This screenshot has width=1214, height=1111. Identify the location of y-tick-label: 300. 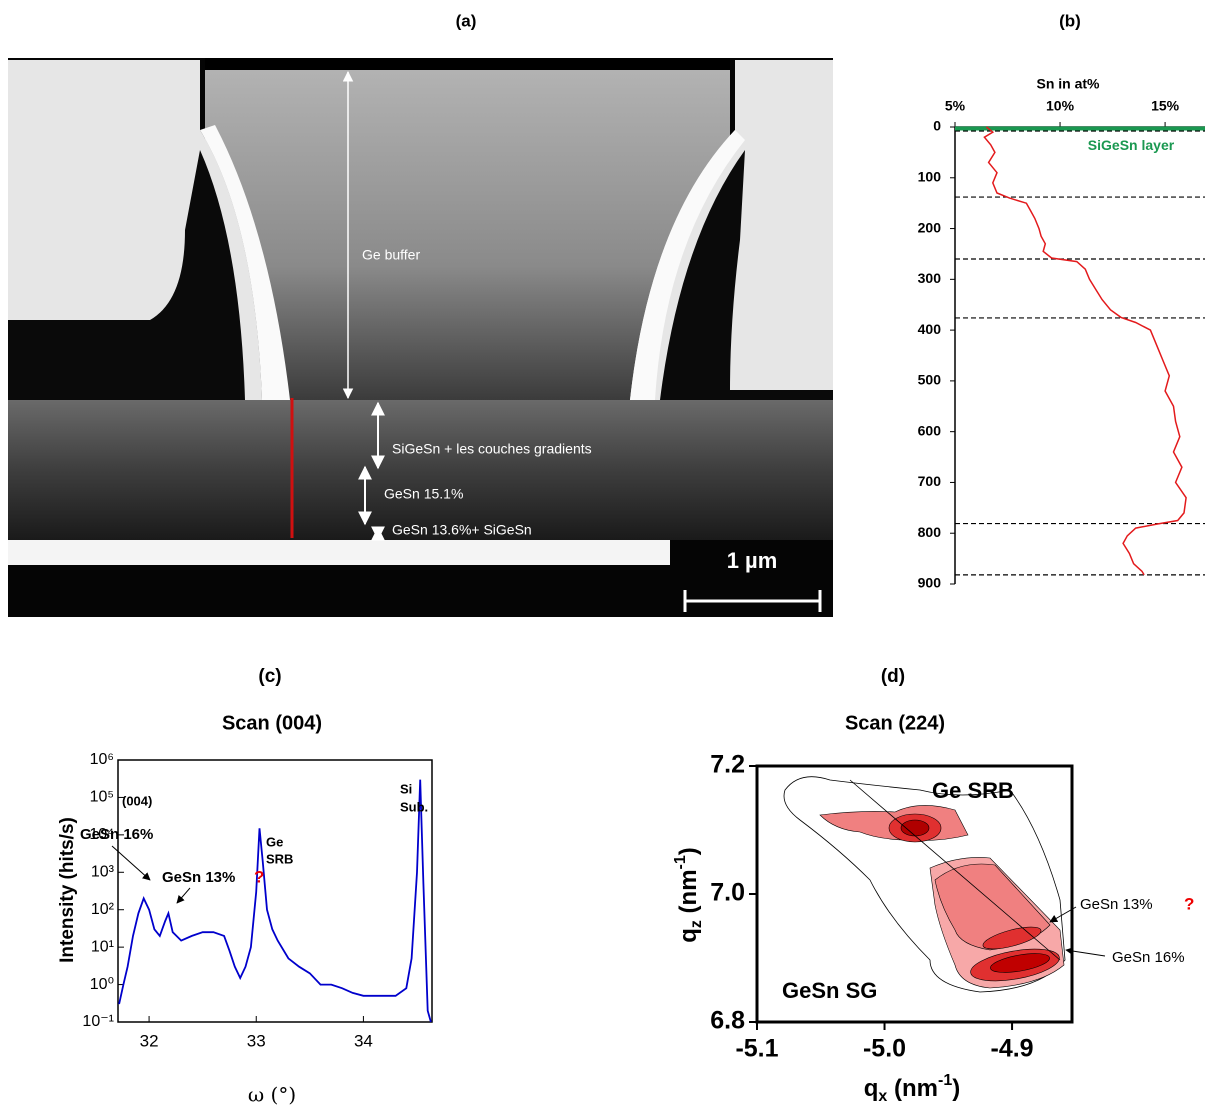
(930, 278).